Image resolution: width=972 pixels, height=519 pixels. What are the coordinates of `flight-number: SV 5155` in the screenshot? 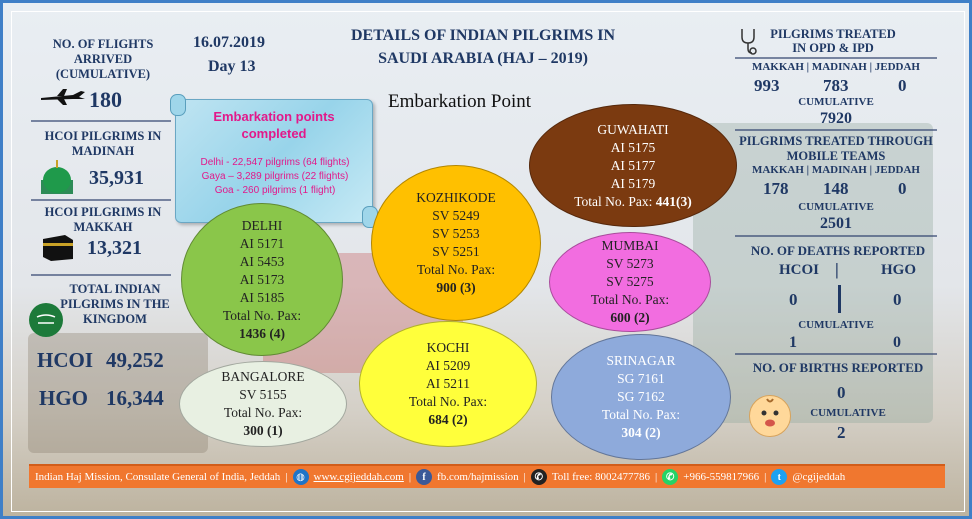 It's located at (263, 394).